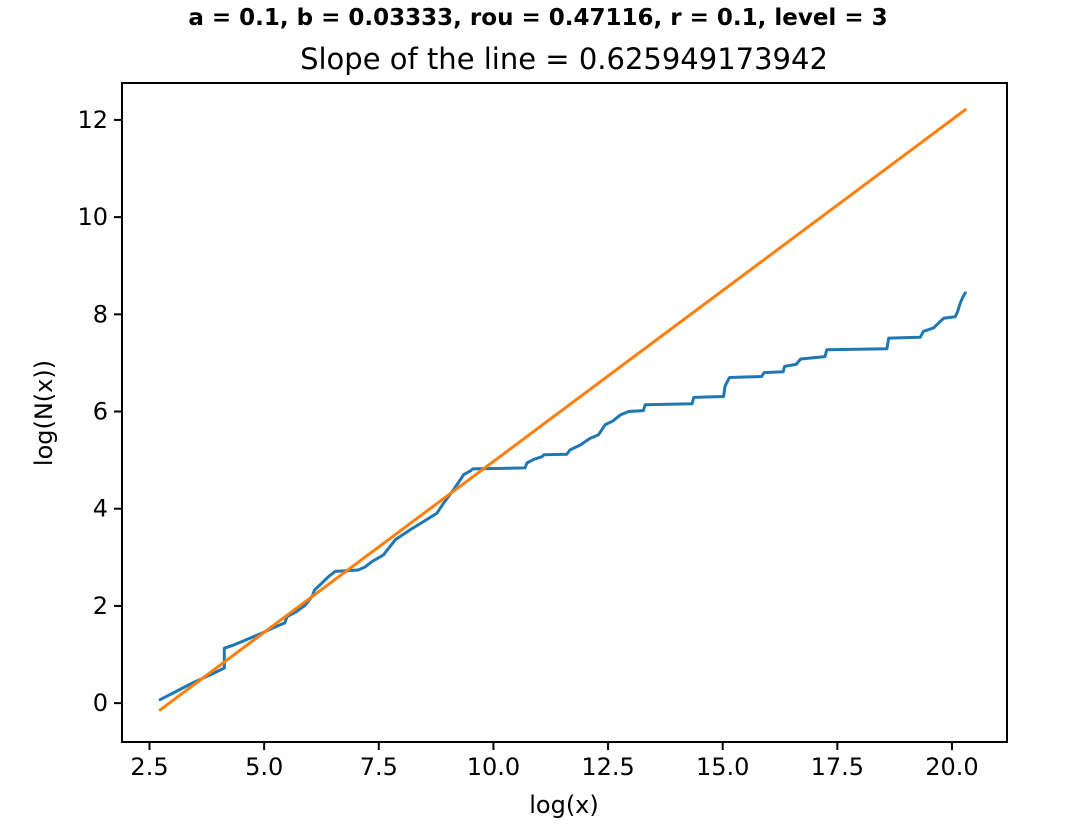 The image size is (1076, 836). I want to click on y-tick-label: 6, so click(100, 412).